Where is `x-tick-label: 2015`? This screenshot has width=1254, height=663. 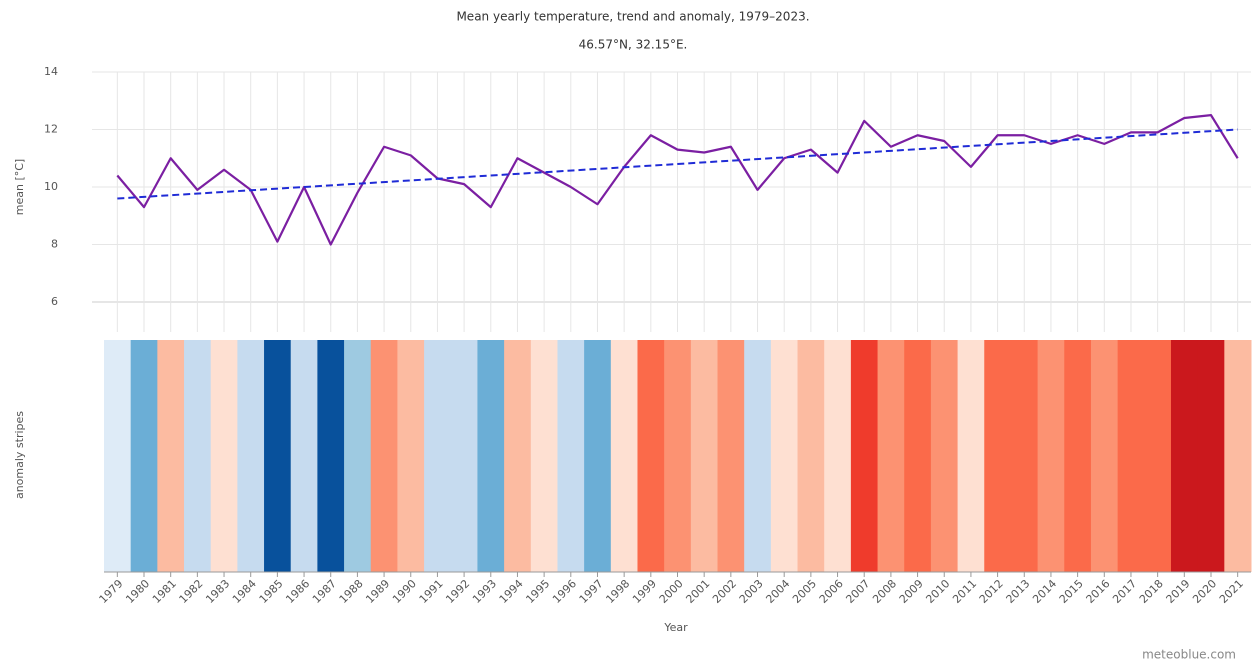 x-tick-label: 2015 is located at coordinates (1071, 591).